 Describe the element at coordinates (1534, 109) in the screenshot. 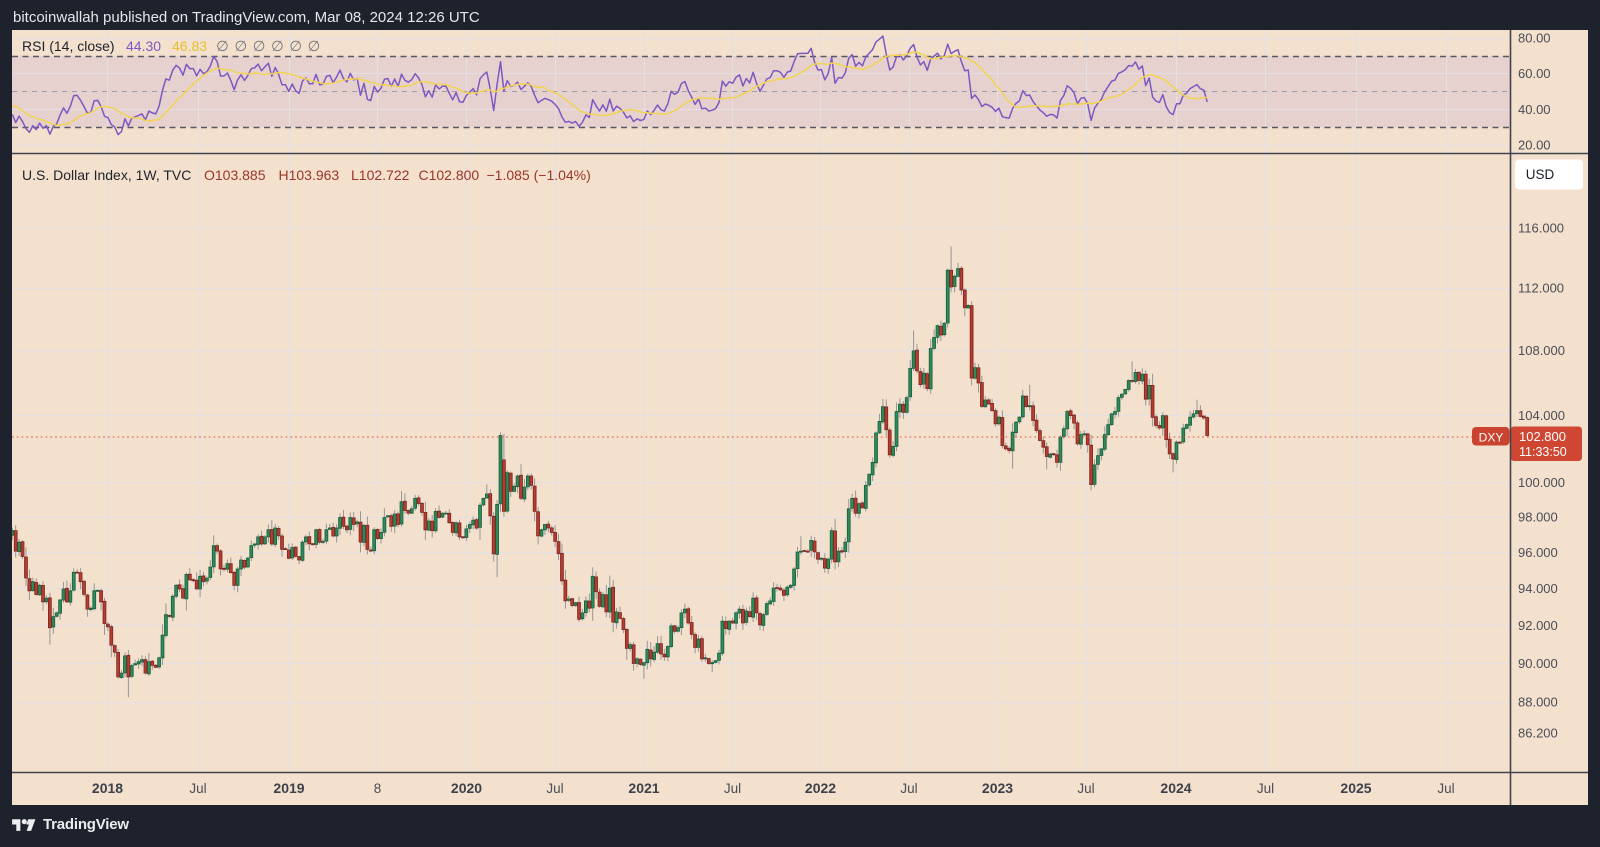

I see `svg-text: 40.00` at that location.